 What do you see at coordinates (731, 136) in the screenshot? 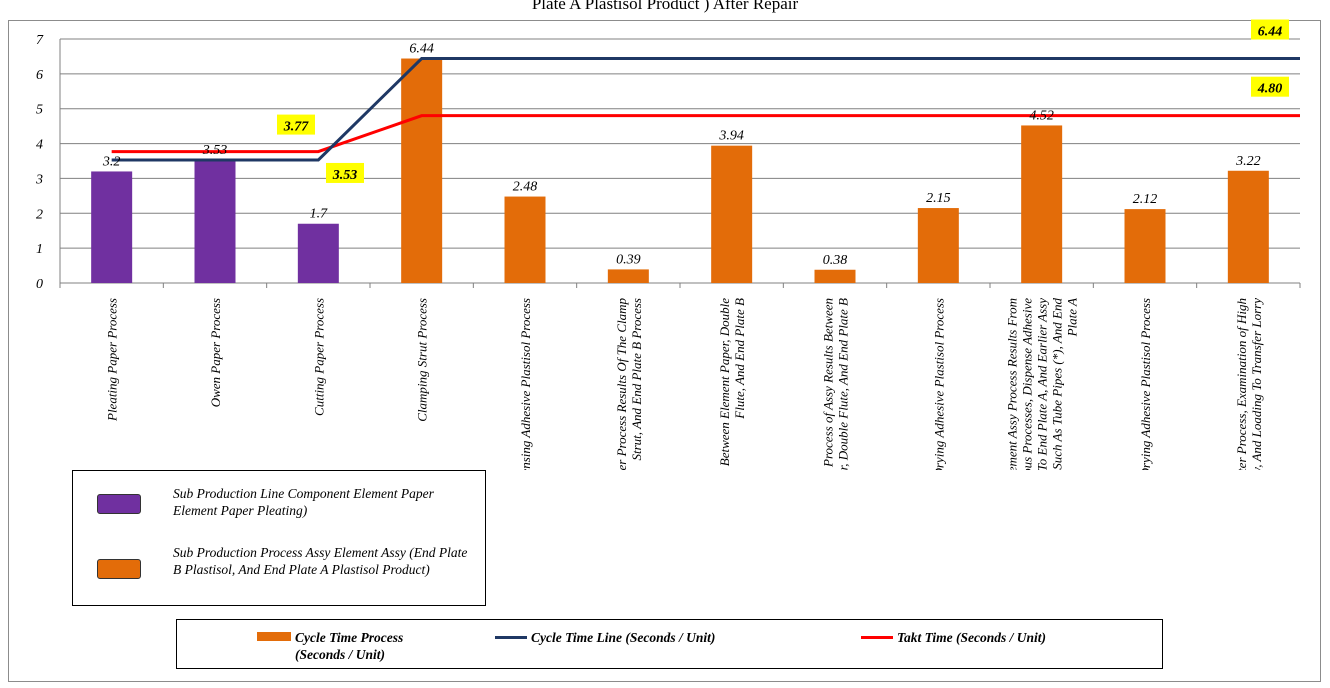
I see `data-label-6: 3.94` at bounding box center [731, 136].